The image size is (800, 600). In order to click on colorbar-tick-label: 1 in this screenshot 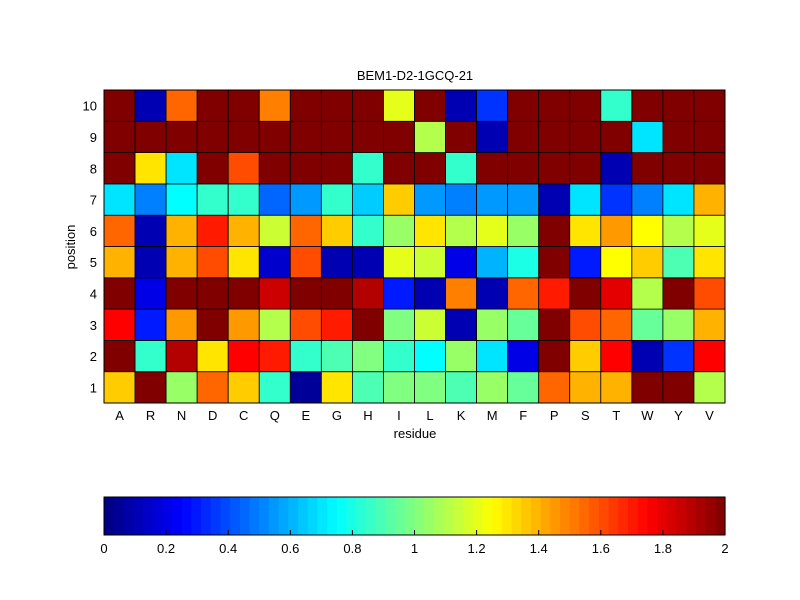, I will do `click(414, 548)`.